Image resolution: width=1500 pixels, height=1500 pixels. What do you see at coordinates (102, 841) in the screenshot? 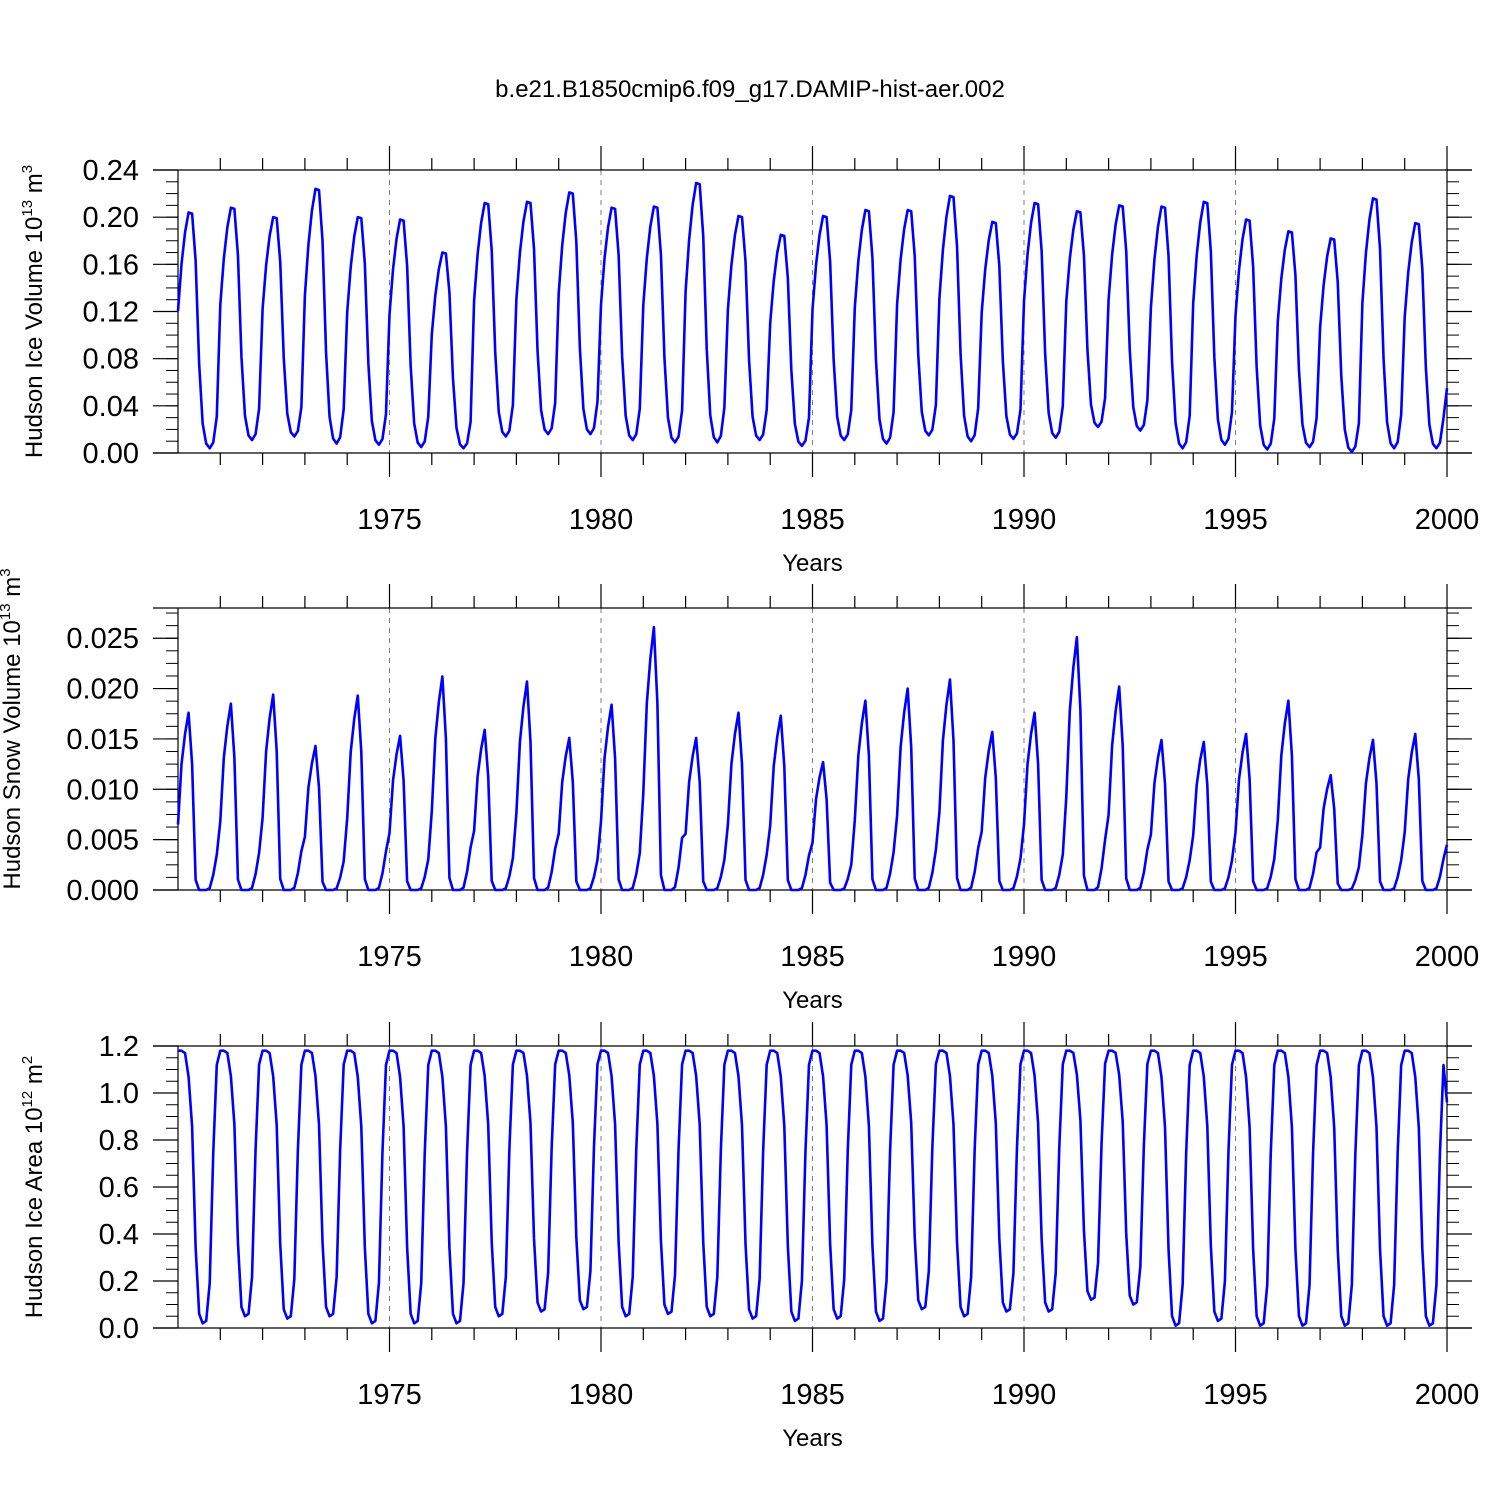
I see `y-tick-label: 0.005` at bounding box center [102, 841].